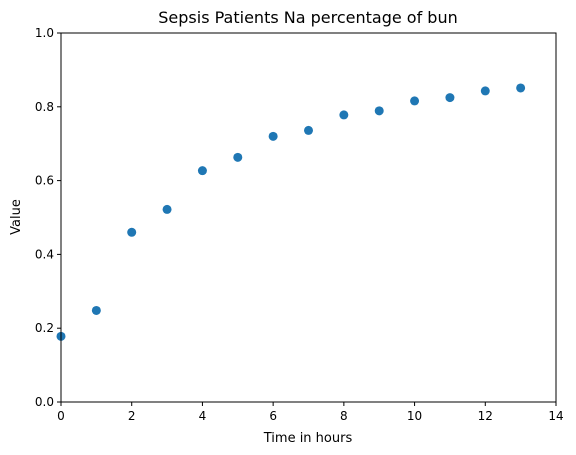  I want to click on y-tick-label: 0.6, so click(44, 181).